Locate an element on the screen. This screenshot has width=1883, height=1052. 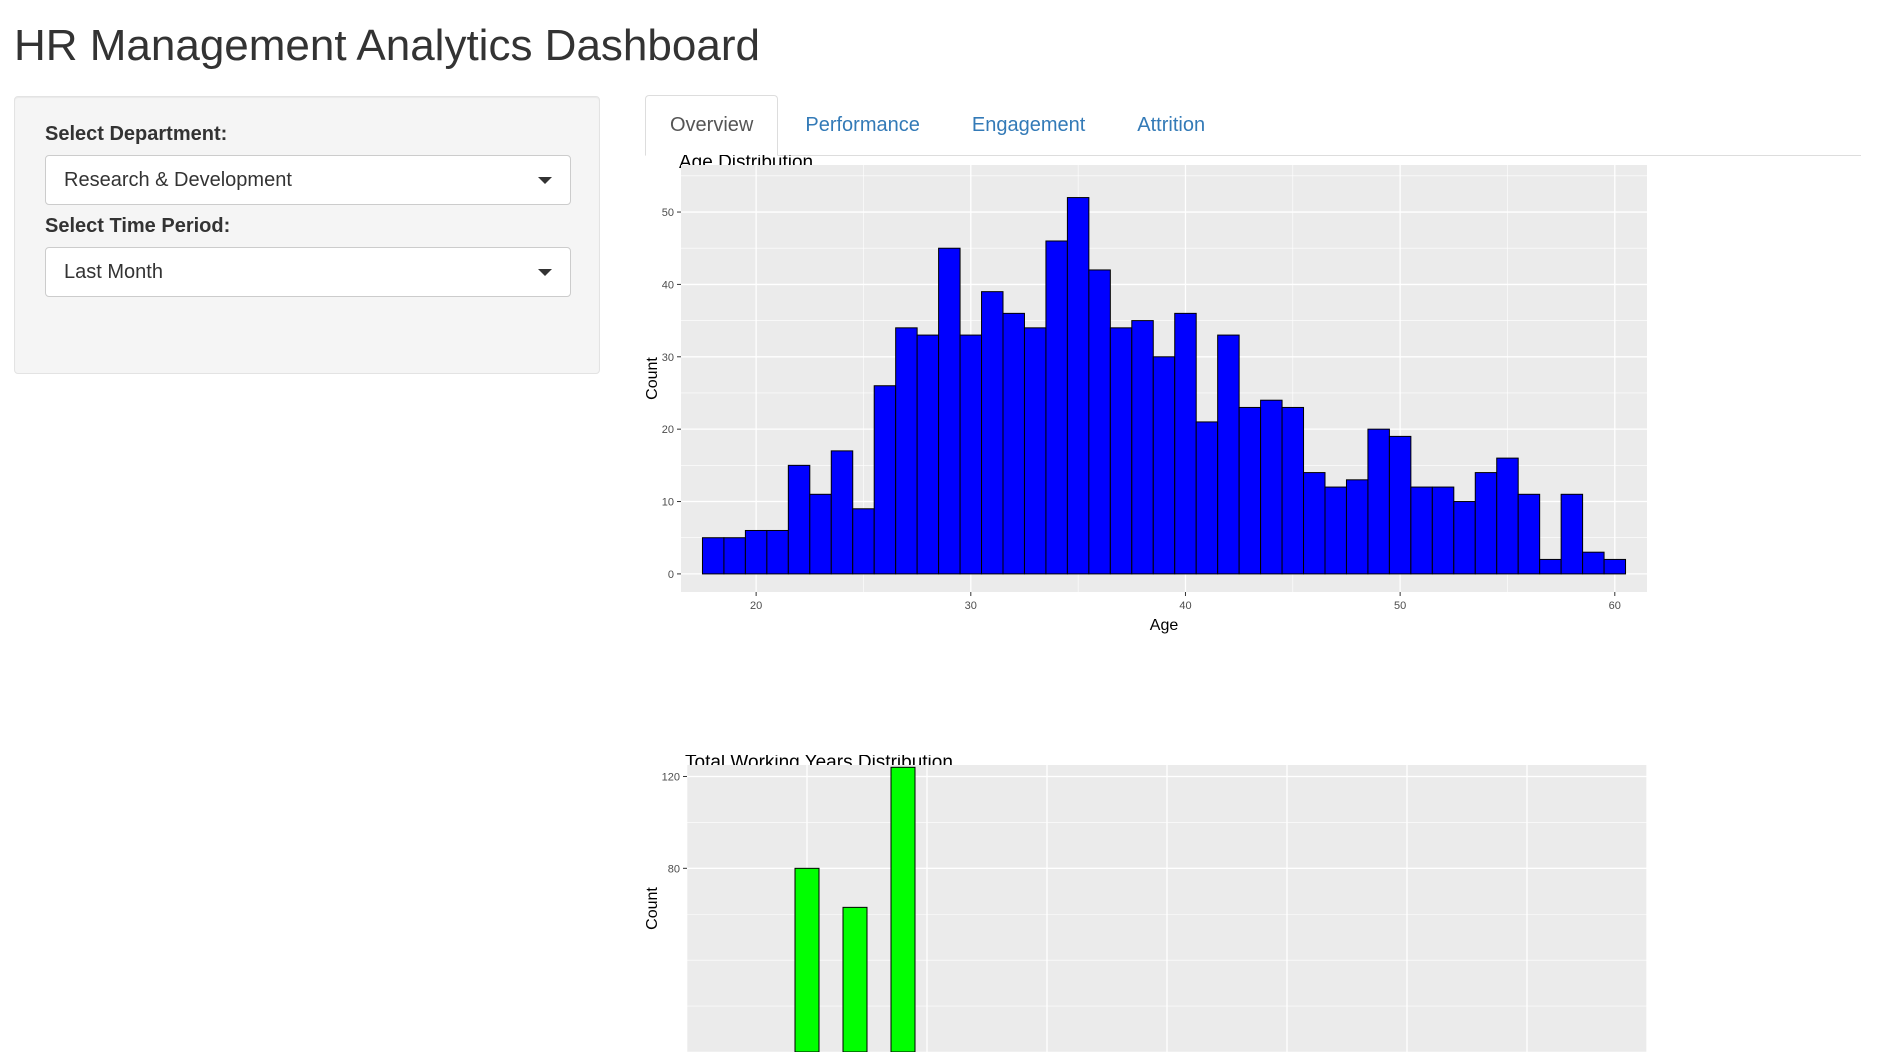
tab-performance: Performance is located at coordinates (862, 124).